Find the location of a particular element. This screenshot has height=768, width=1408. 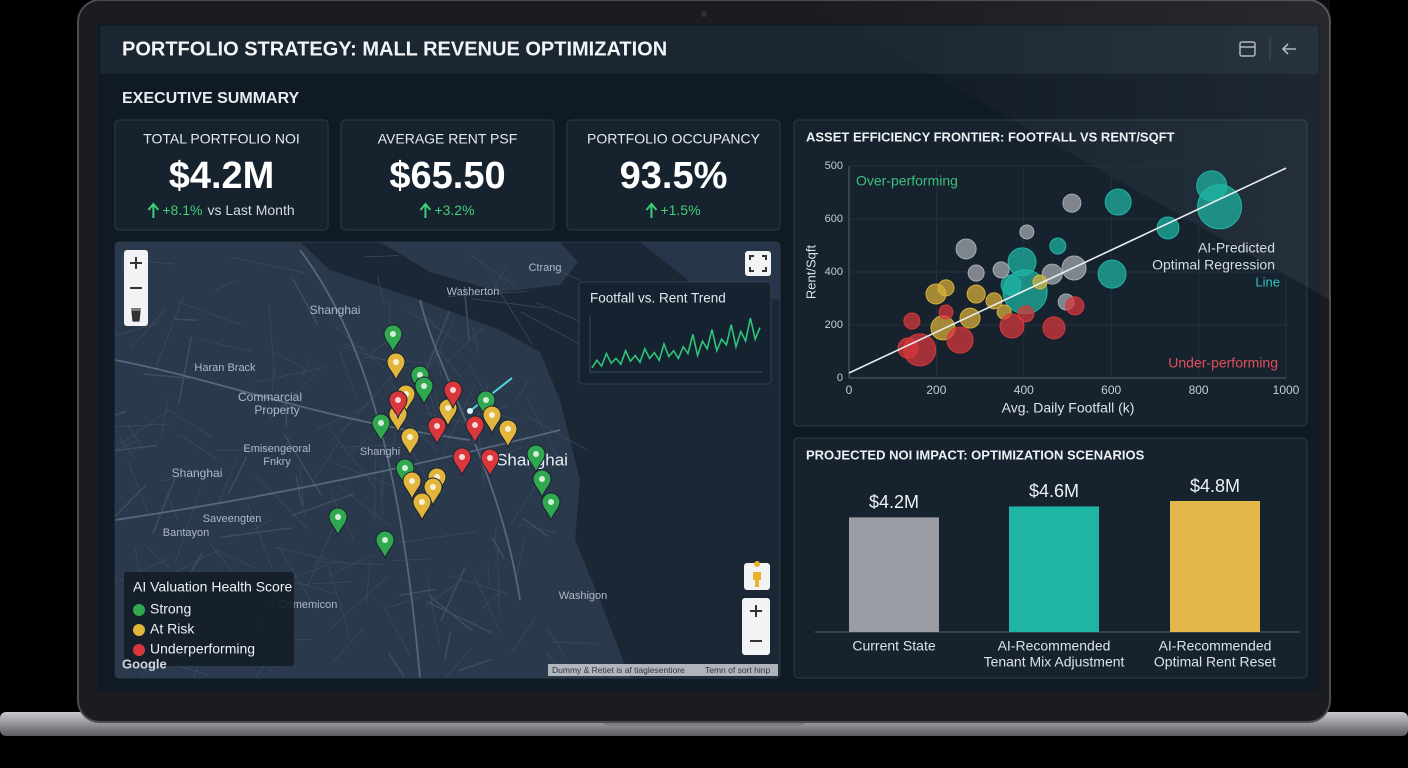

map-link-dot is located at coordinates (470, 411).